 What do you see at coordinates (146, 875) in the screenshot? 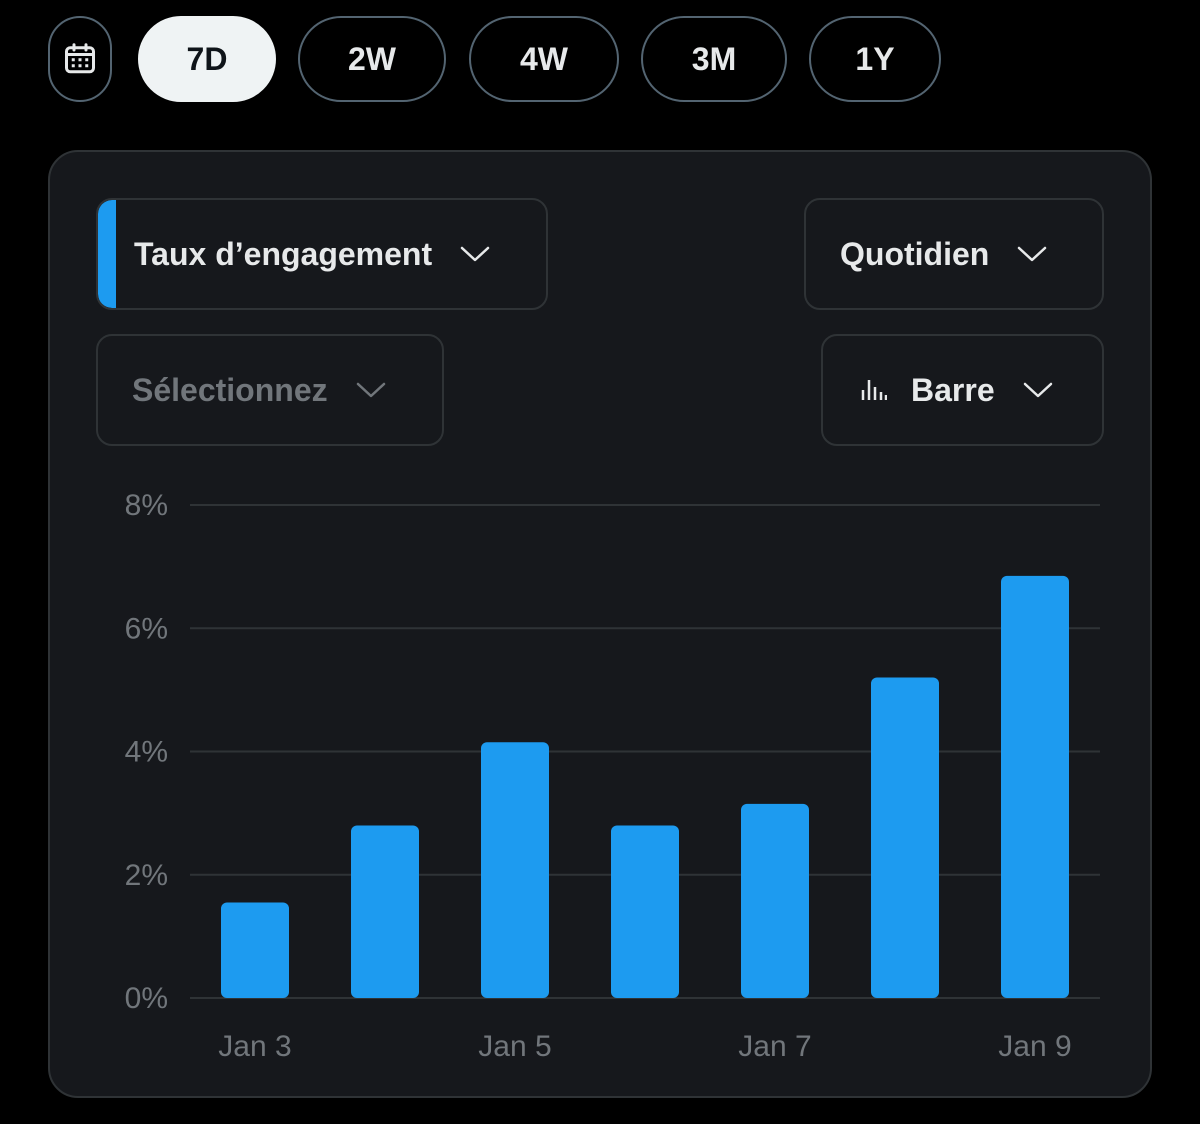
I see `y-tick-label: 2%` at bounding box center [146, 875].